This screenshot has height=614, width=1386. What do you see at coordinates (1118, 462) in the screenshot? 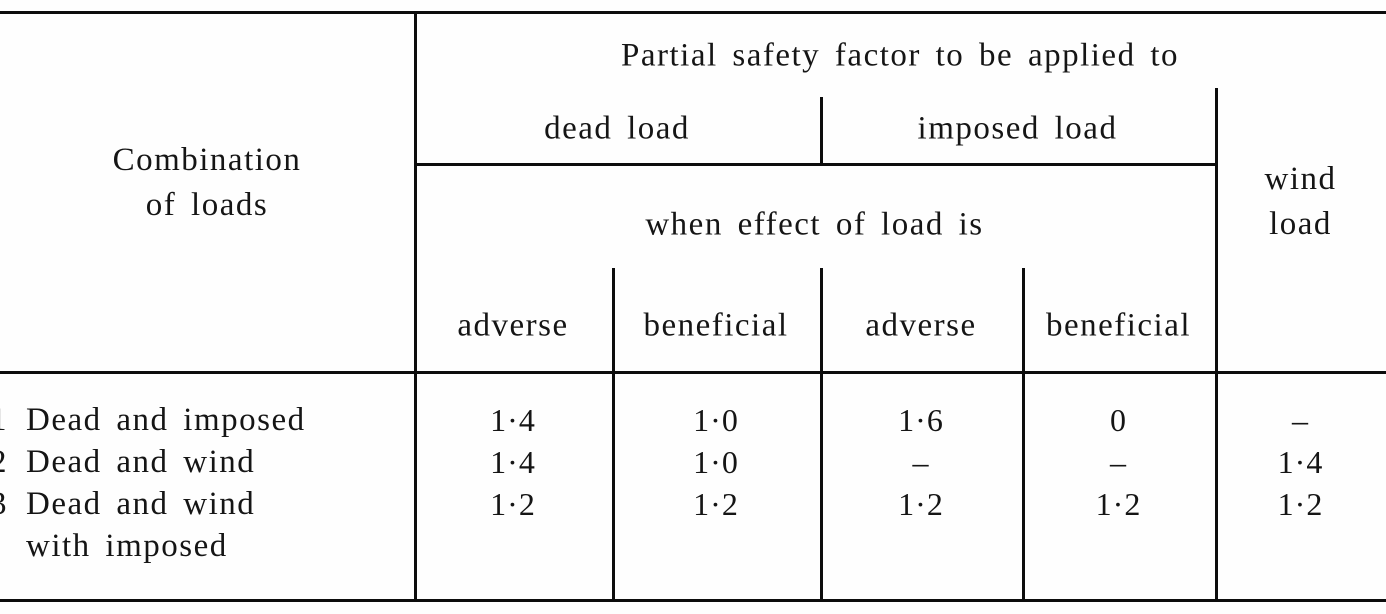
I see `cell-imposed-beneficial-row2: –` at bounding box center [1118, 462].